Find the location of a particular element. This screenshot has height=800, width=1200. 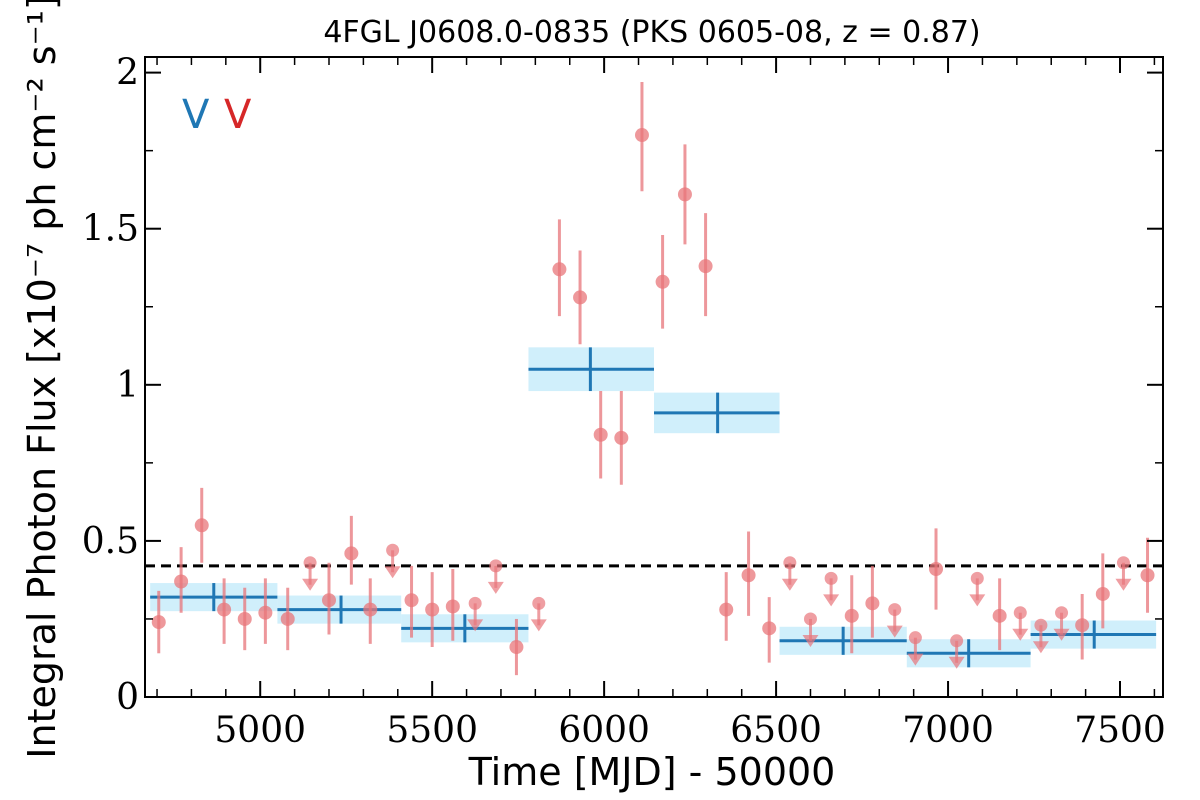

x-tick-label: 7000 is located at coordinates (948, 730).